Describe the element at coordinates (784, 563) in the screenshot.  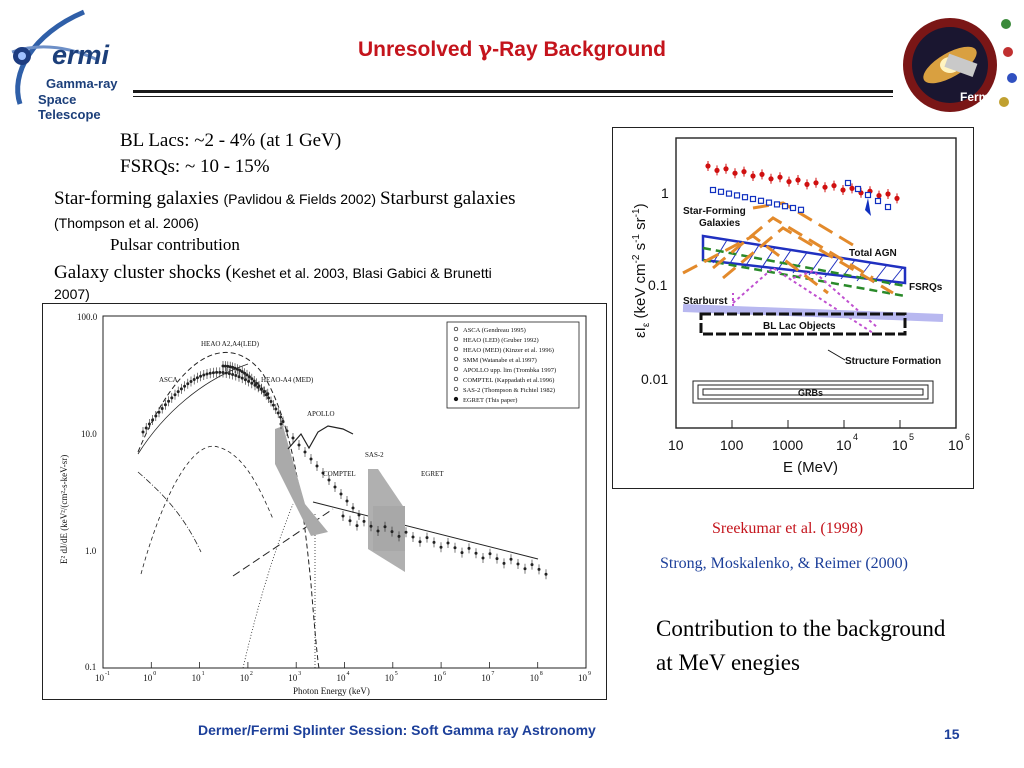
I see `strong-ref: Strong, Moskalenko, & Reimer (2000)` at that location.